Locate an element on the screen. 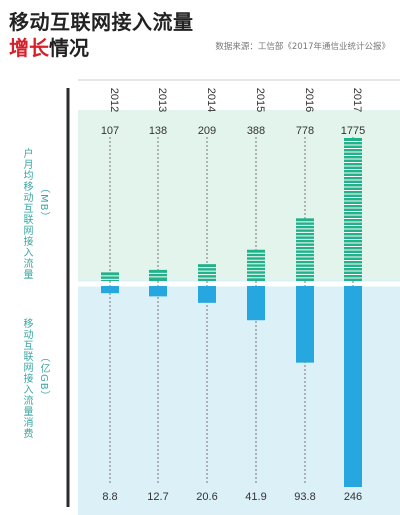 This screenshot has width=400, height=515. page-title: 移动互联网接入流量 is located at coordinates (101, 22).